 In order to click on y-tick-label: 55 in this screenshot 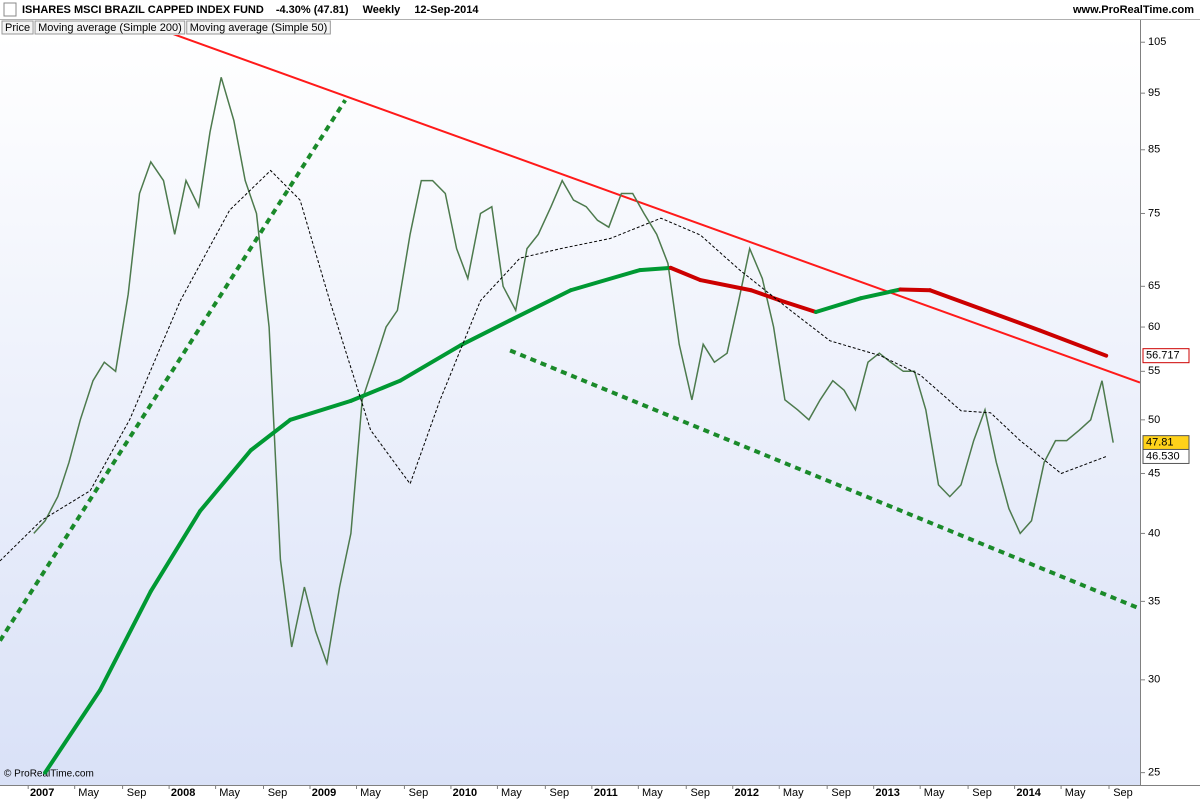, I will do `click(1154, 371)`.